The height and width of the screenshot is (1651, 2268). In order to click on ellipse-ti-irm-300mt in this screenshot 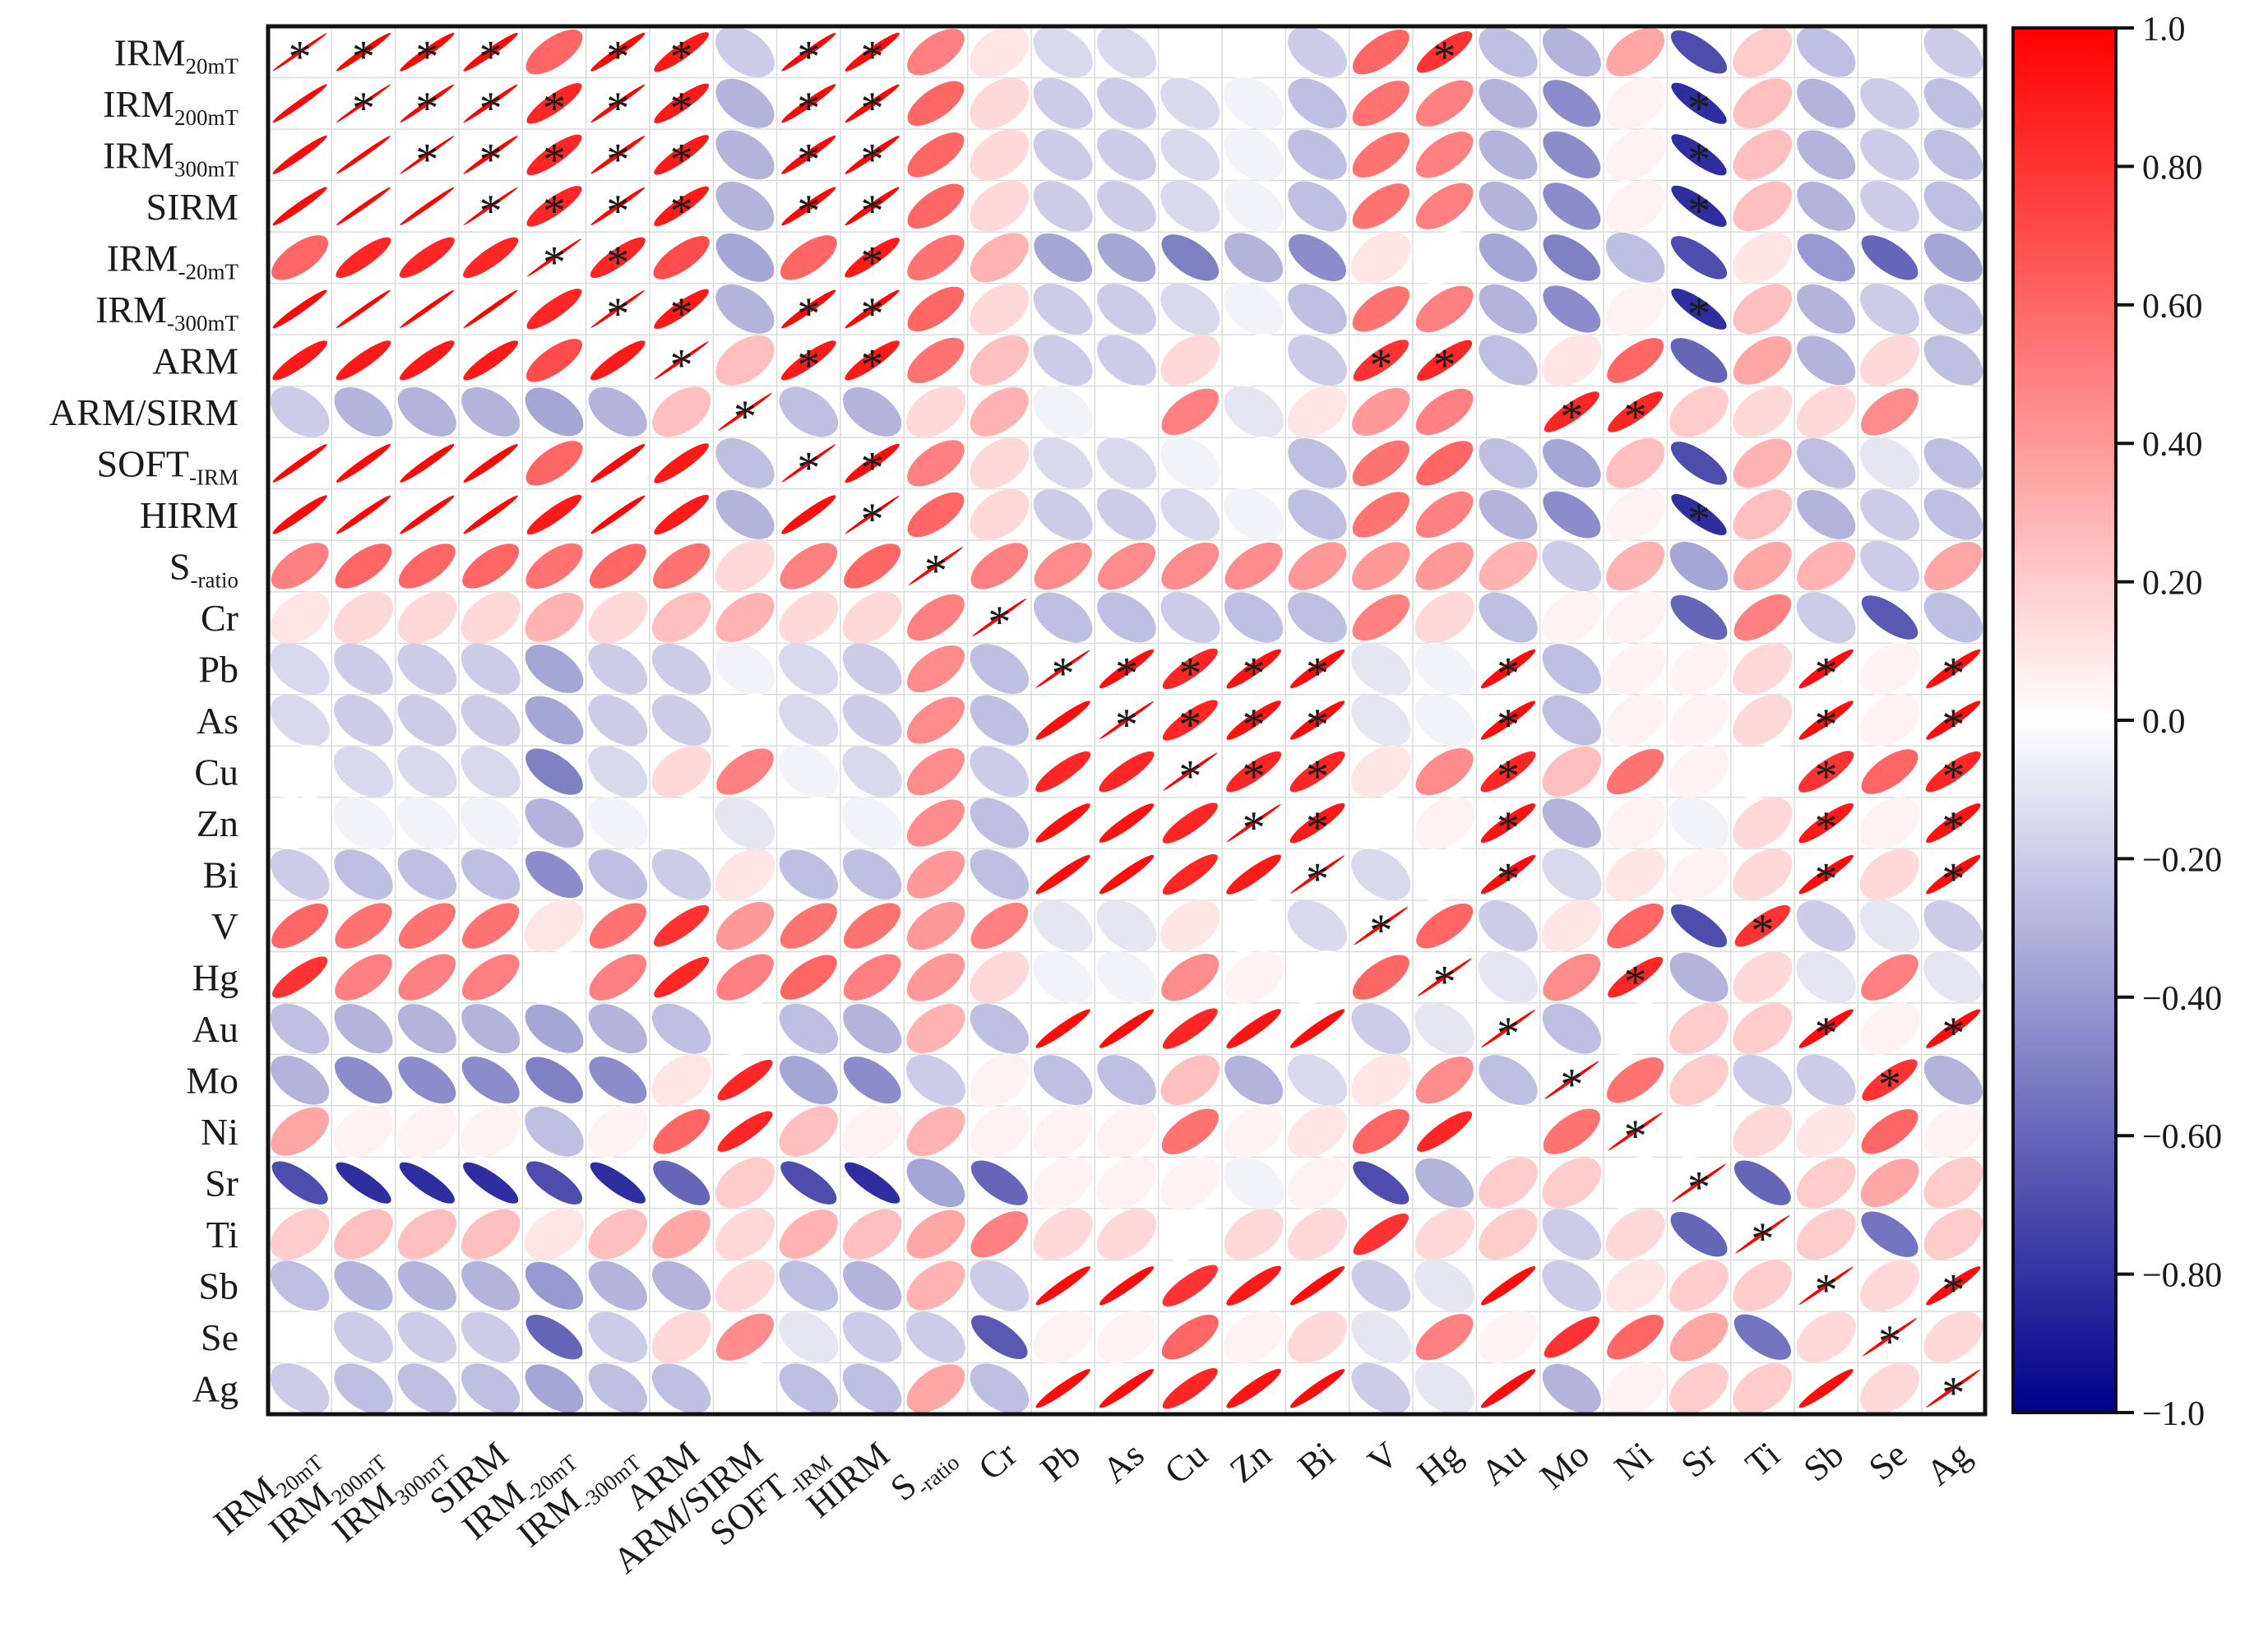, I will do `click(618, 1234)`.